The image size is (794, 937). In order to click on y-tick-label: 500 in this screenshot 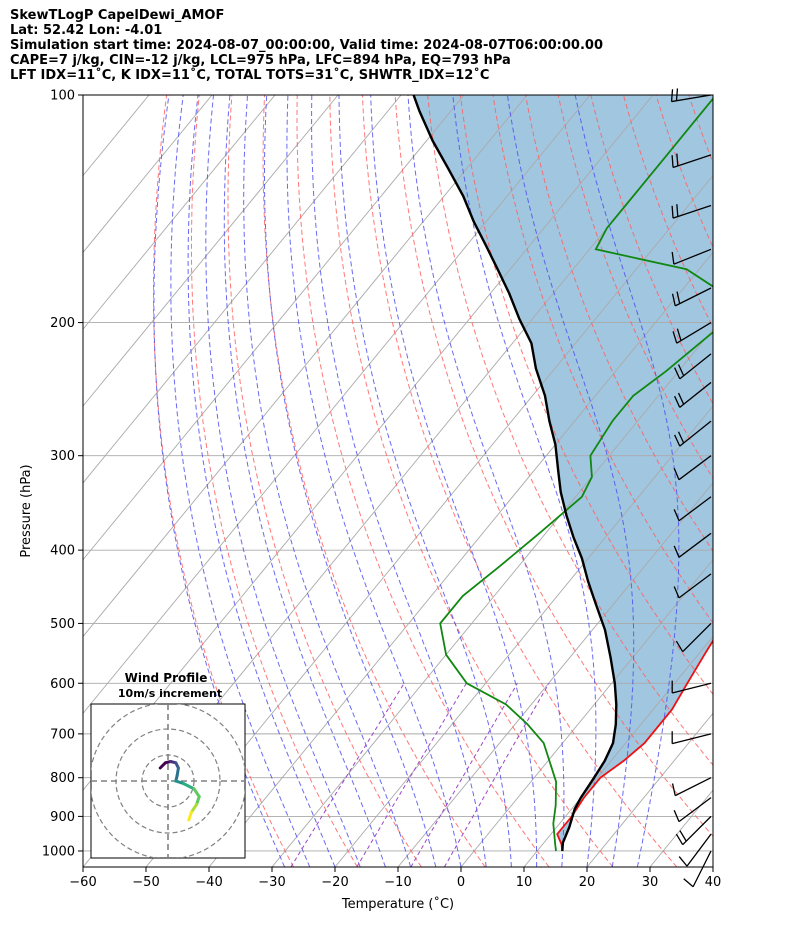, I will do `click(62, 624)`.